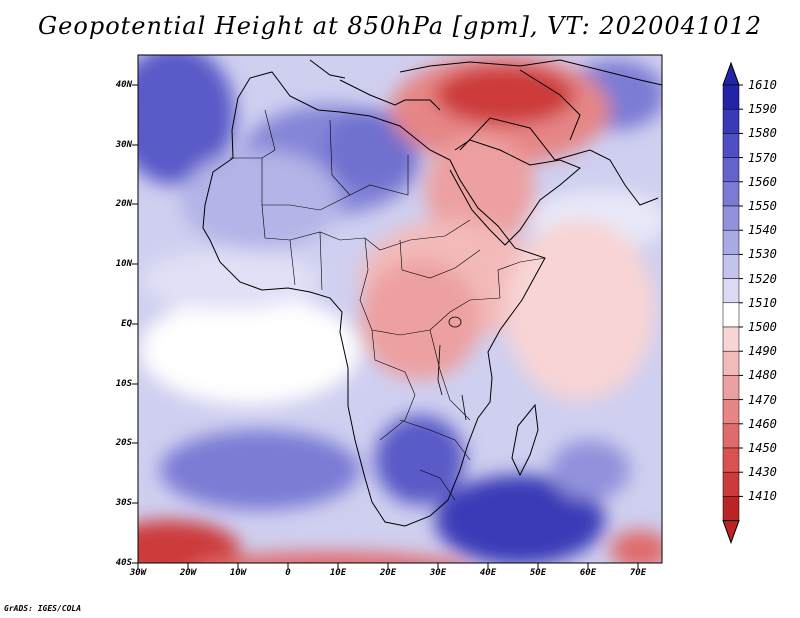 This screenshot has width=800, height=618. I want to click on colorbar-label: 1550, so click(762, 206).